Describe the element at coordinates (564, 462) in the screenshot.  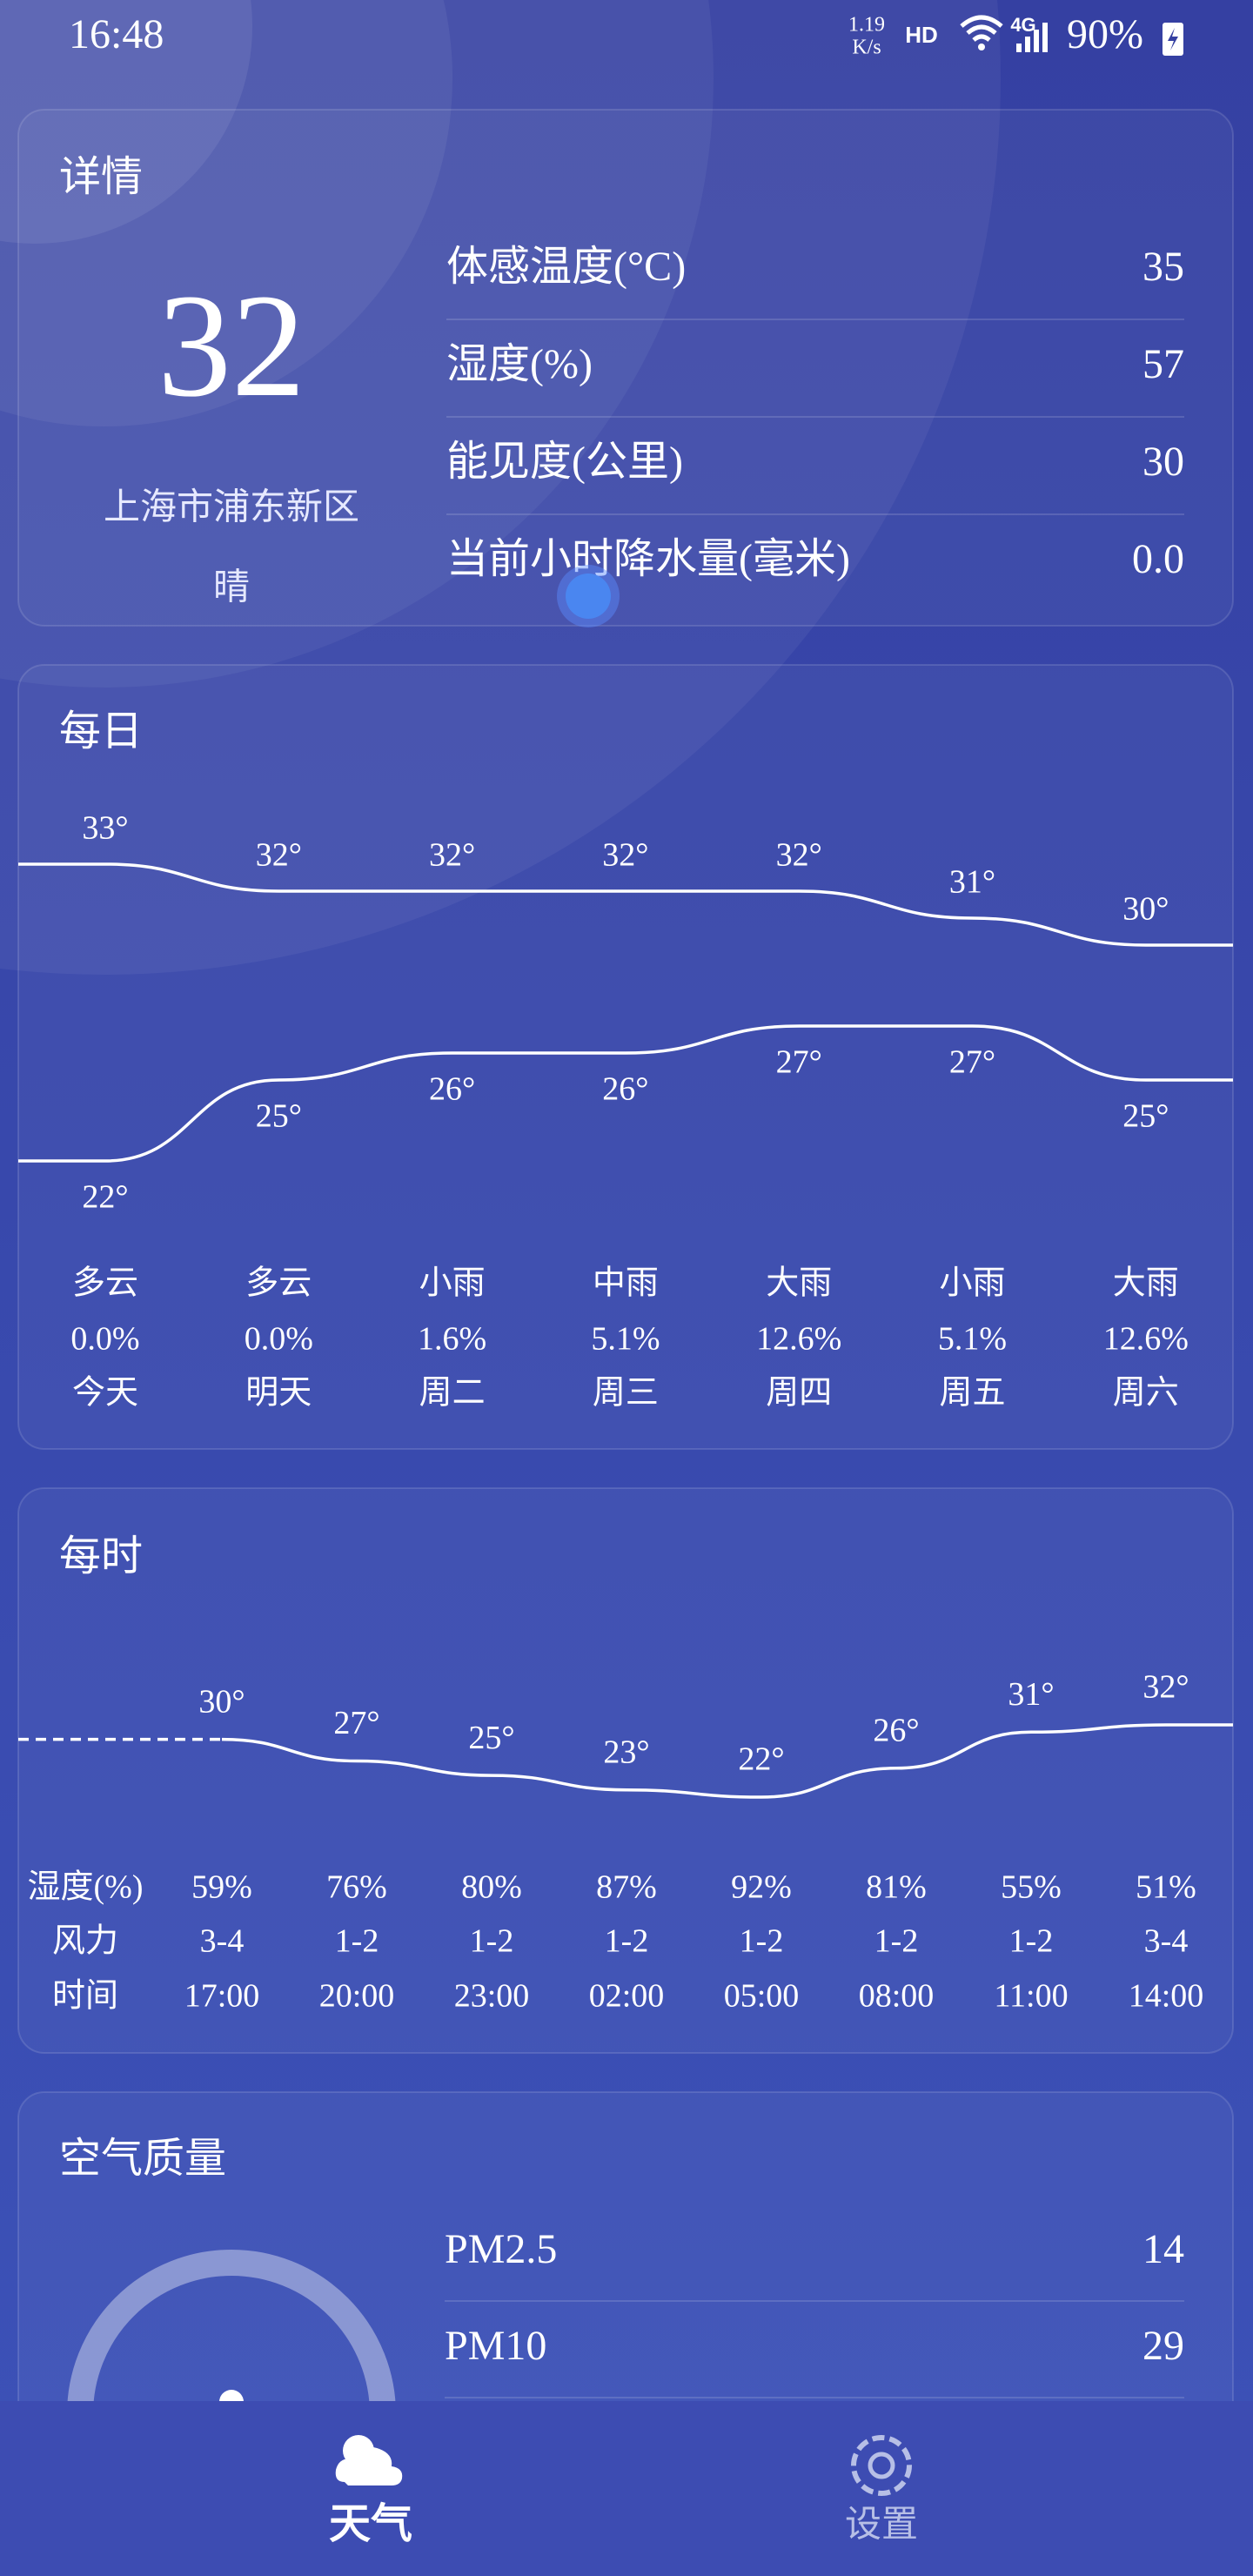
I see `detail-label: 能见度(公里)` at that location.